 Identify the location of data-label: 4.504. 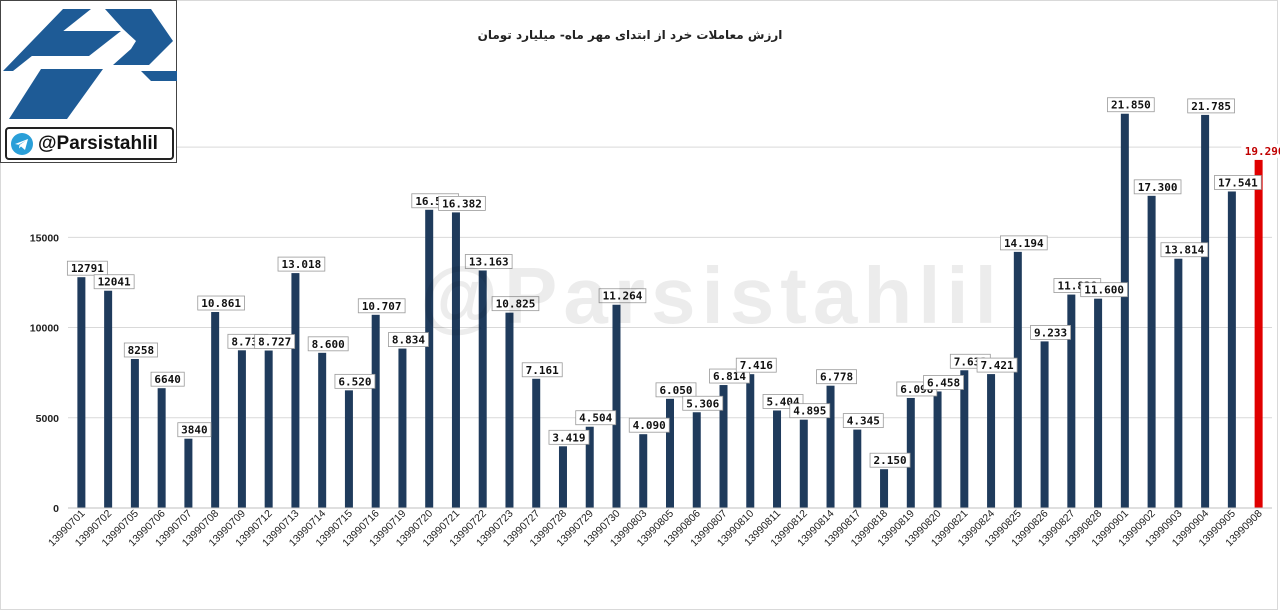
(595, 418).